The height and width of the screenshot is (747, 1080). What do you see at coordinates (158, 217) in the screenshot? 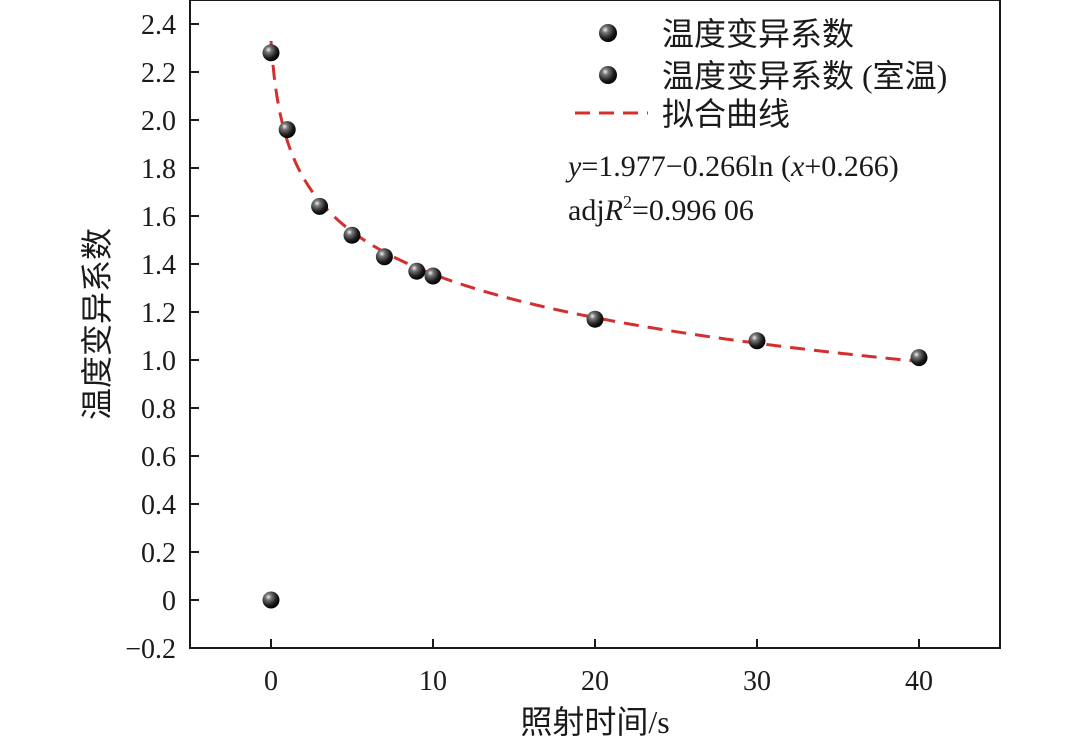
I see `y-tick-label: 1.6` at bounding box center [158, 217].